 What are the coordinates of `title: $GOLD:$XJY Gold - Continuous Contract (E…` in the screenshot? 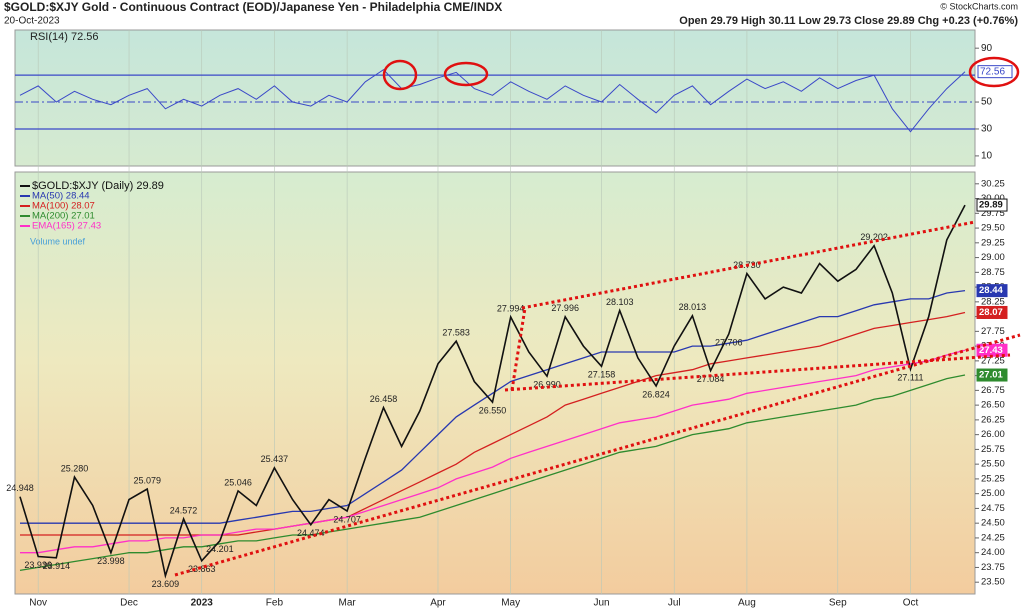 It's located at (253, 7).